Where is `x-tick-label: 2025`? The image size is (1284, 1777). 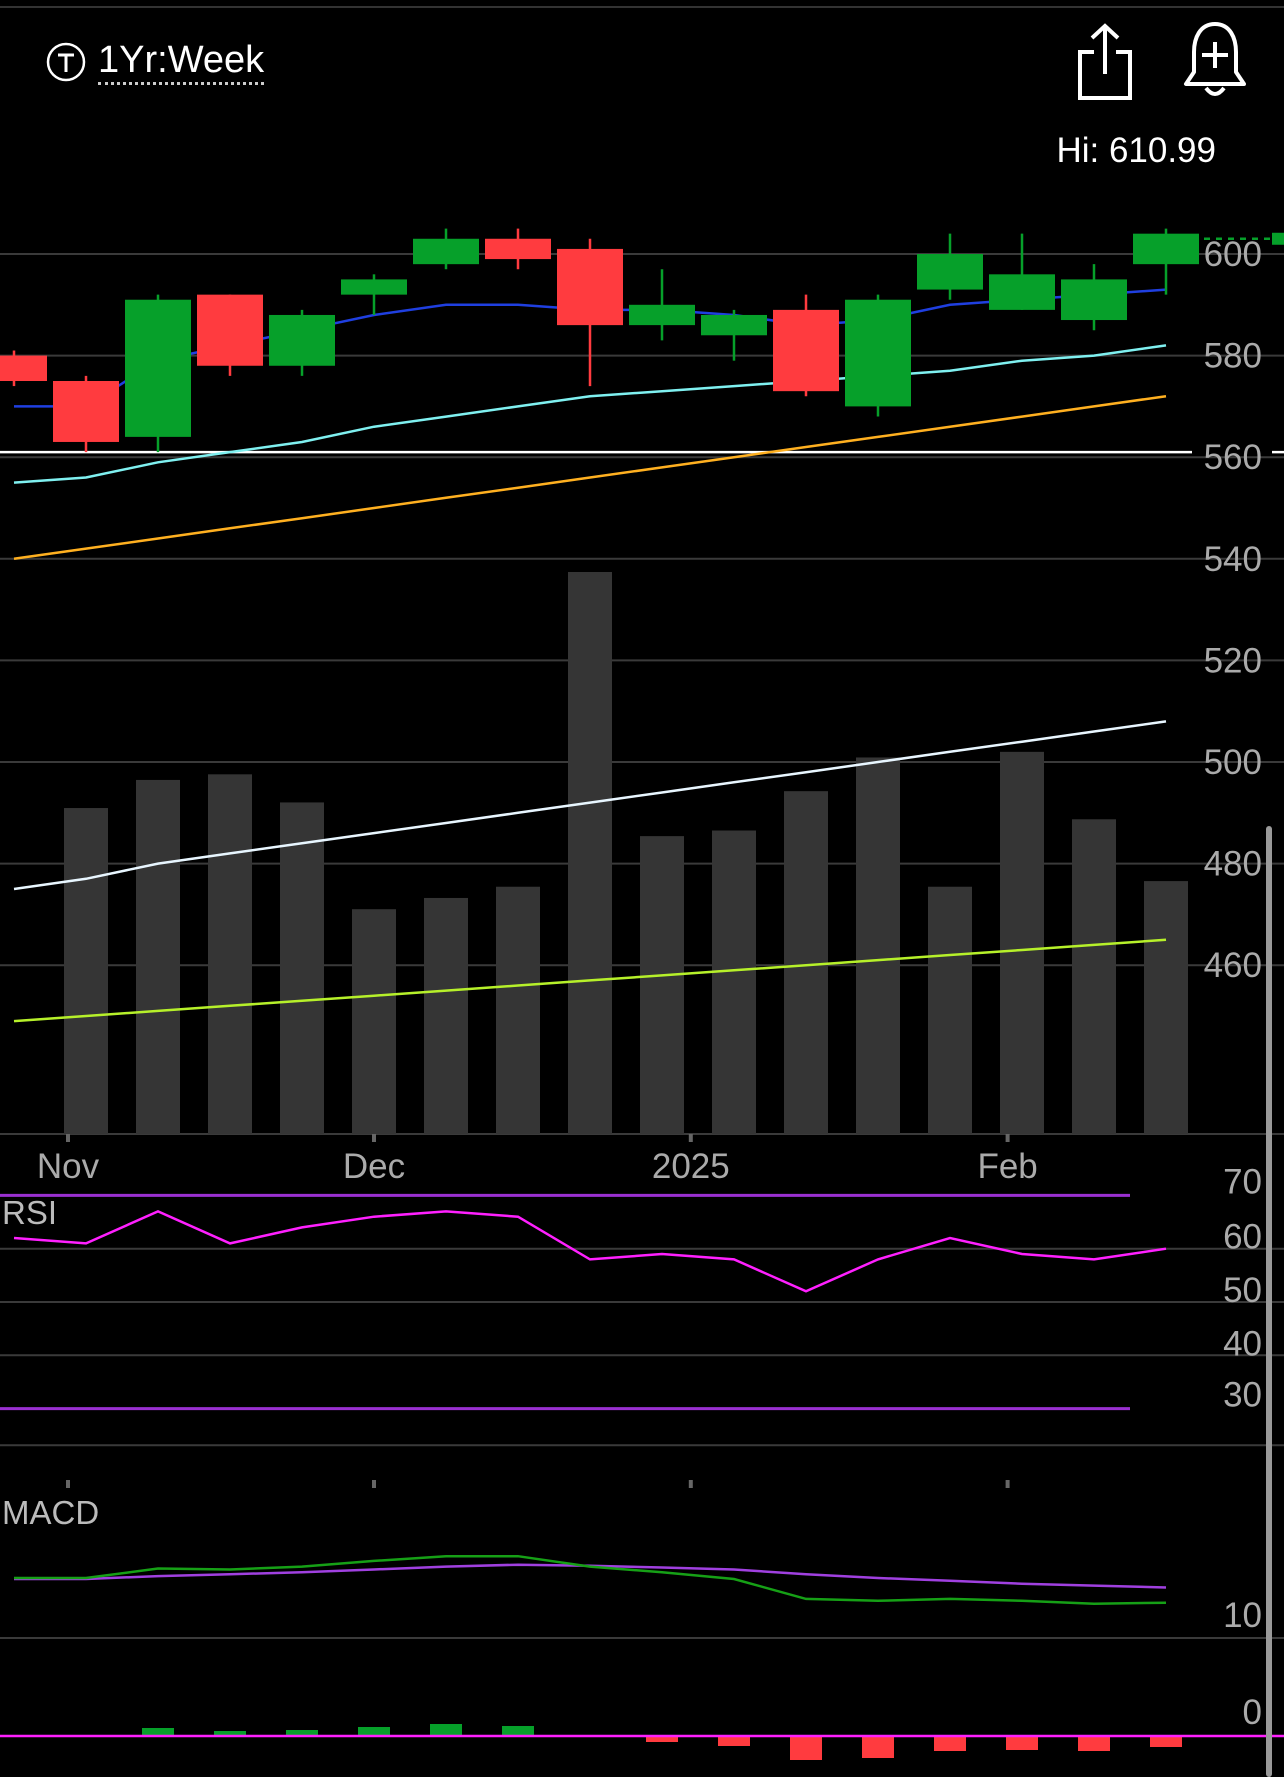 x-tick-label: 2025 is located at coordinates (691, 1166).